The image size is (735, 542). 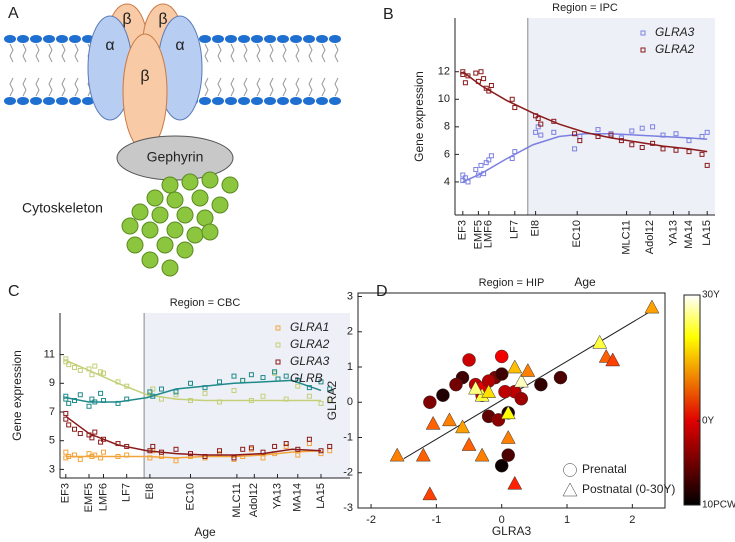 What do you see at coordinates (144, 76) in the screenshot?
I see `subunit-label: β` at bounding box center [144, 76].